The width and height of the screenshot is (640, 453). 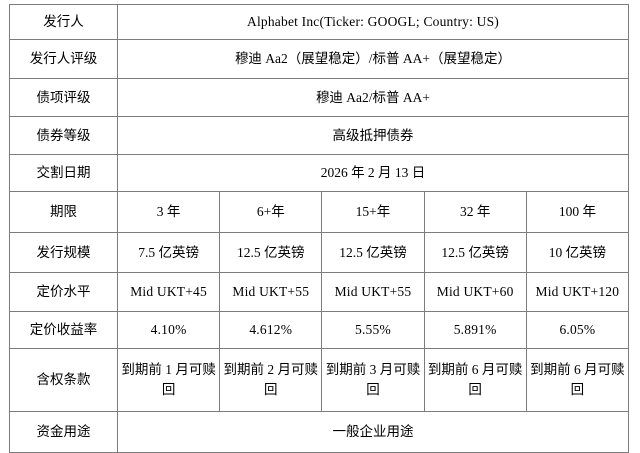 I want to click on cell-pricing-yield-4: 5.891%, so click(x=475, y=330).